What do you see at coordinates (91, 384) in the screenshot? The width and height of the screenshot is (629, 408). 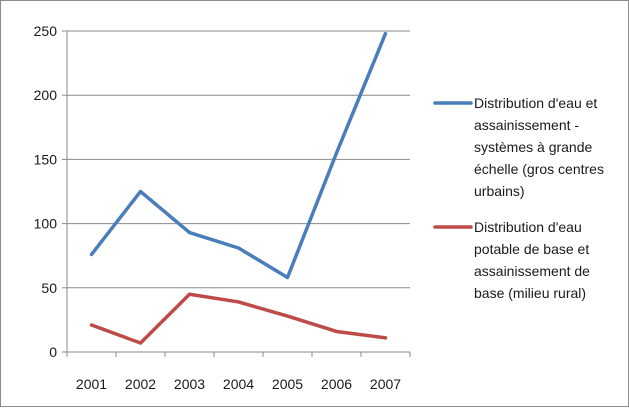 I see `x-tick-label: 2001` at bounding box center [91, 384].